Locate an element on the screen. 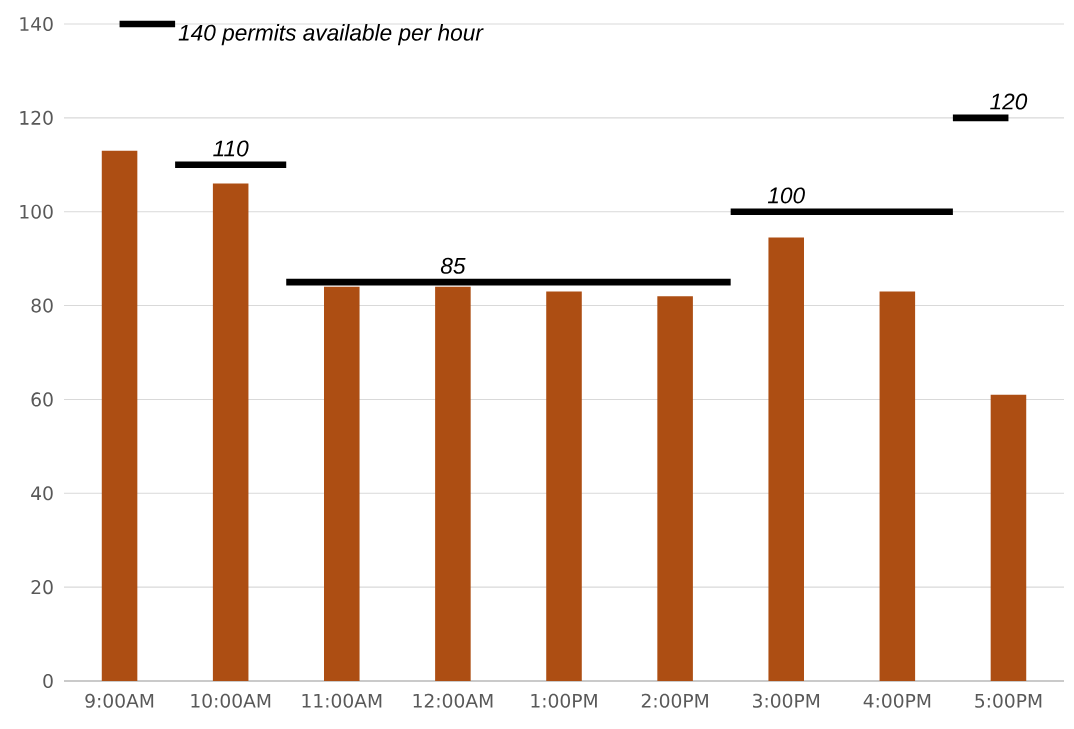  y-tick-label: 120 is located at coordinates (36, 117).